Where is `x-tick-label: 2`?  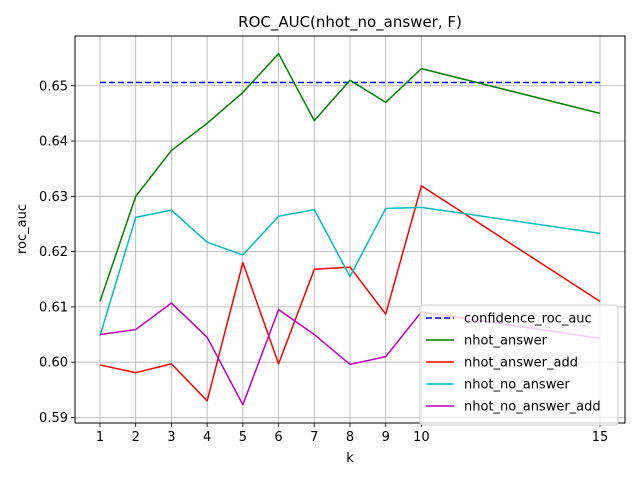 x-tick-label: 2 is located at coordinates (136, 437).